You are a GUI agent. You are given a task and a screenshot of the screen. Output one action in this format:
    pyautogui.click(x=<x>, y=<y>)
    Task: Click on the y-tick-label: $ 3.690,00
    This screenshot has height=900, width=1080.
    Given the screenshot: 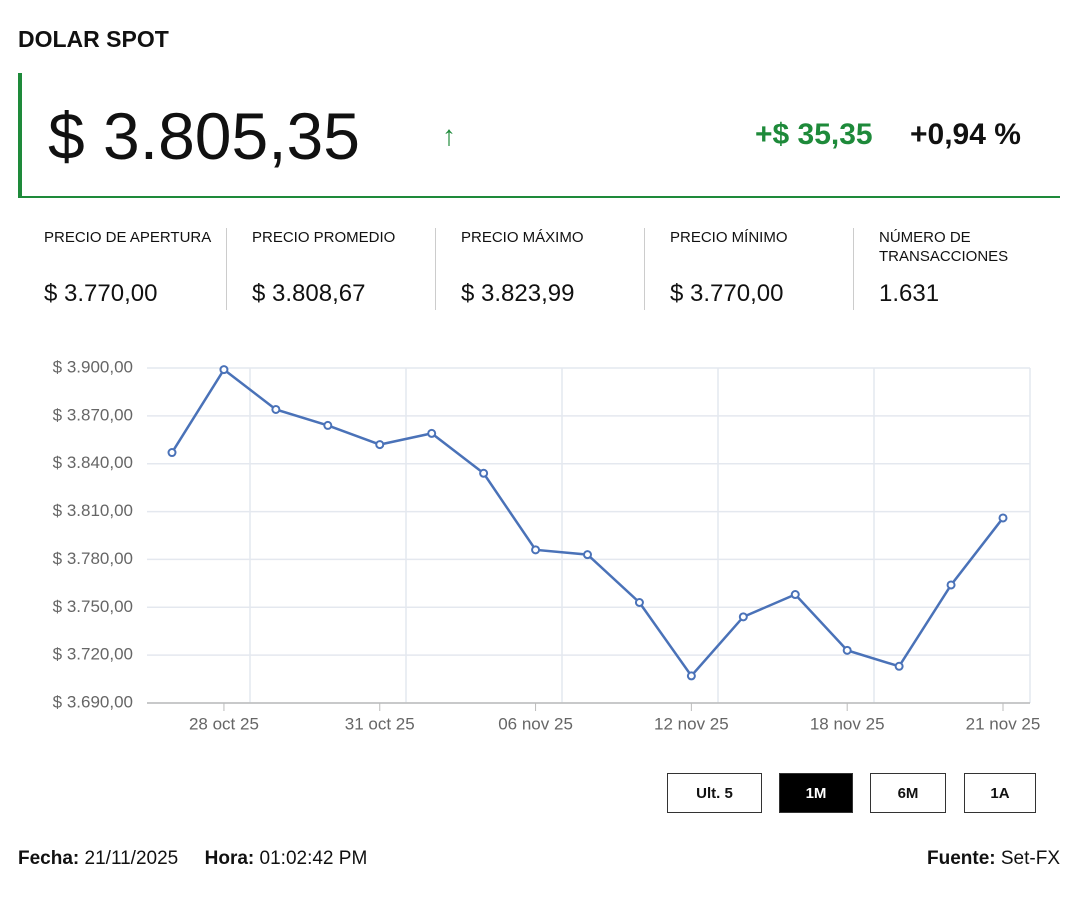 What is the action you would take?
    pyautogui.click(x=93, y=701)
    